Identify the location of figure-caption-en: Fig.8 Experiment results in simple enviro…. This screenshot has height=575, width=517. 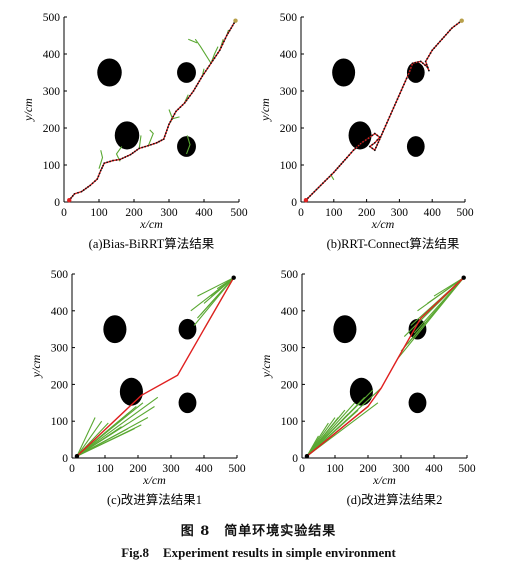
(258, 553).